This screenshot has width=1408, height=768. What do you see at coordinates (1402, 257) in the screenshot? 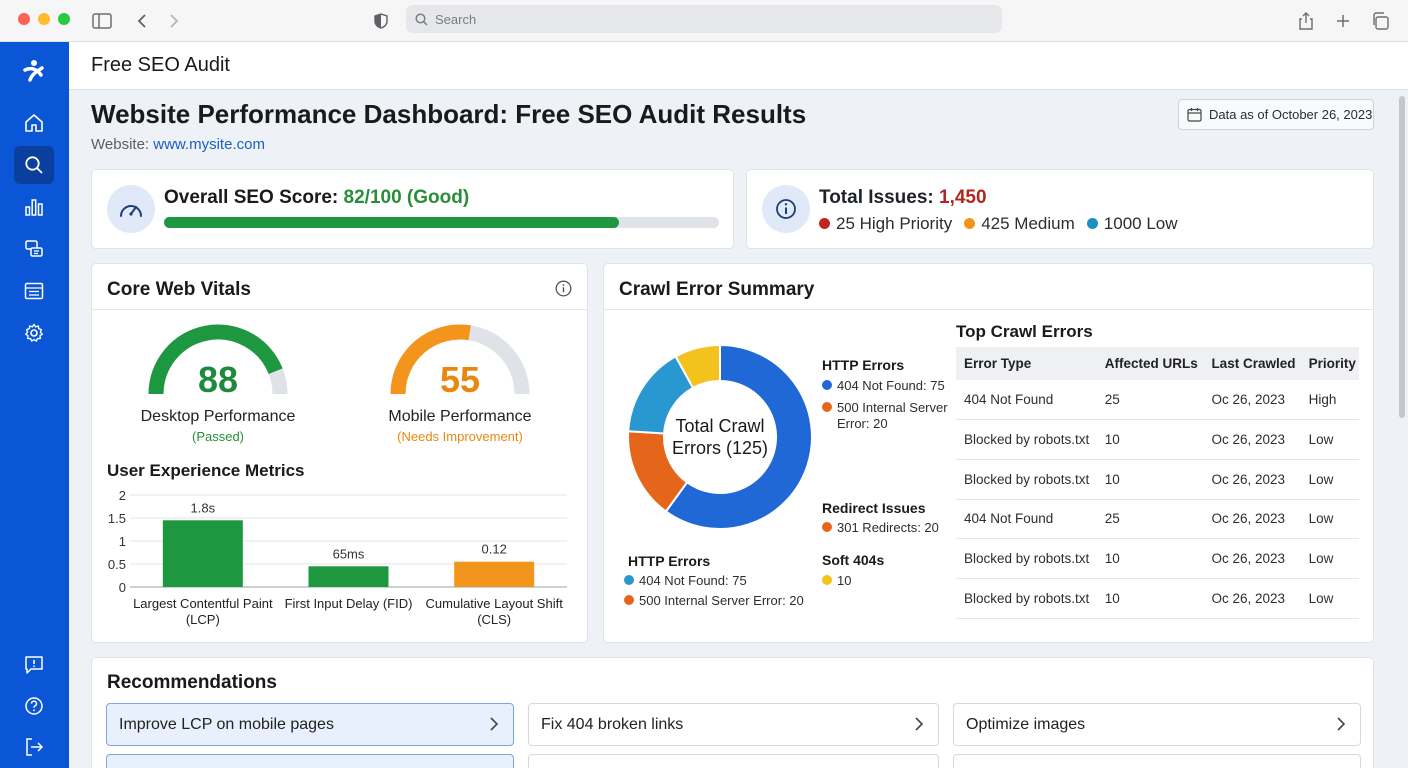
I see `page-scrollbar` at bounding box center [1402, 257].